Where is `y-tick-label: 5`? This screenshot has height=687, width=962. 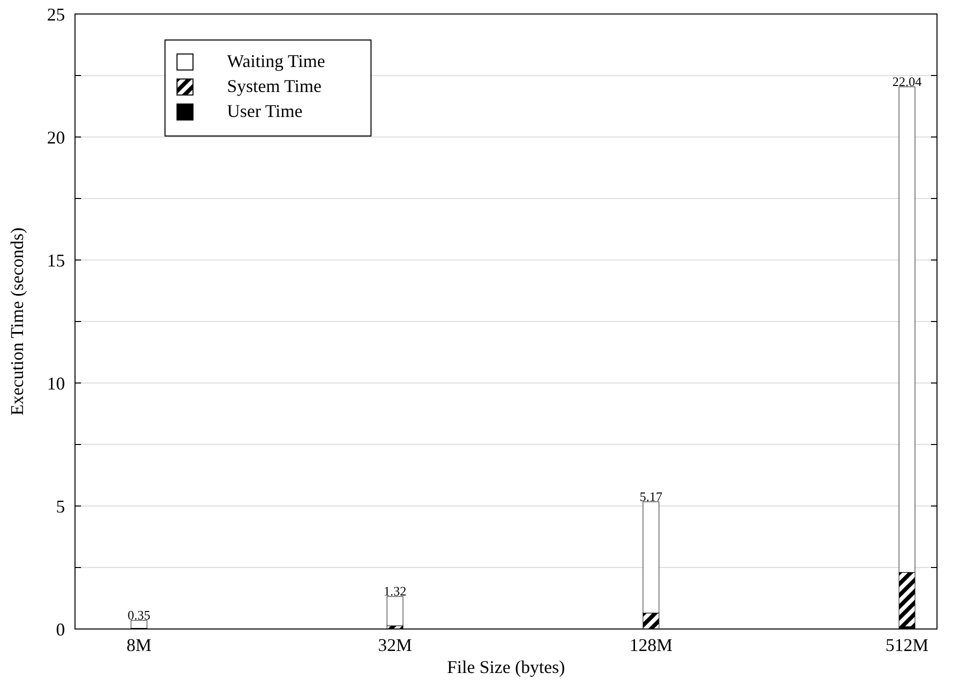 y-tick-label: 5 is located at coordinates (60, 506).